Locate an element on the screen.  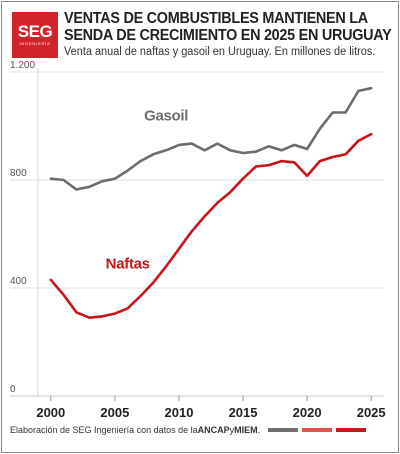
seg-logo: SEG INGENIERÍA is located at coordinates (35, 35).